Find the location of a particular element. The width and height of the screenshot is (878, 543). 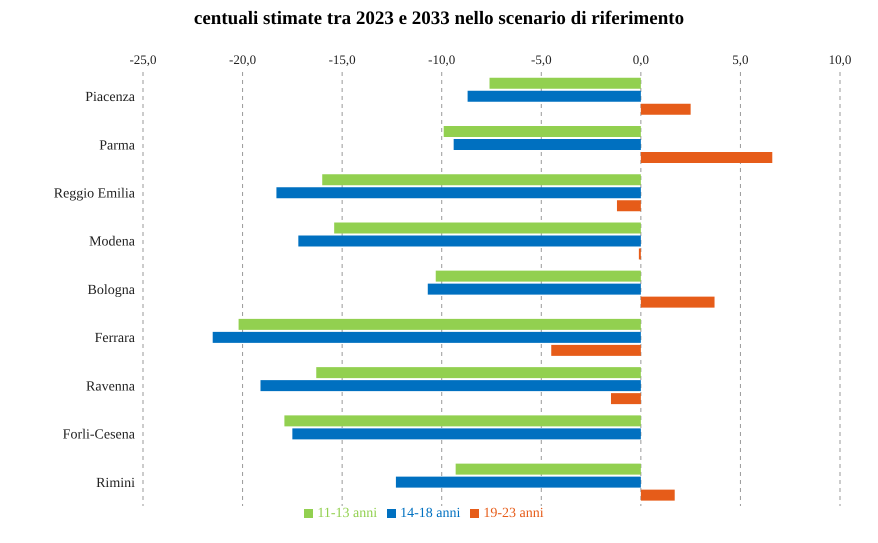

x-tick-label: 0,0 is located at coordinates (640, 59).